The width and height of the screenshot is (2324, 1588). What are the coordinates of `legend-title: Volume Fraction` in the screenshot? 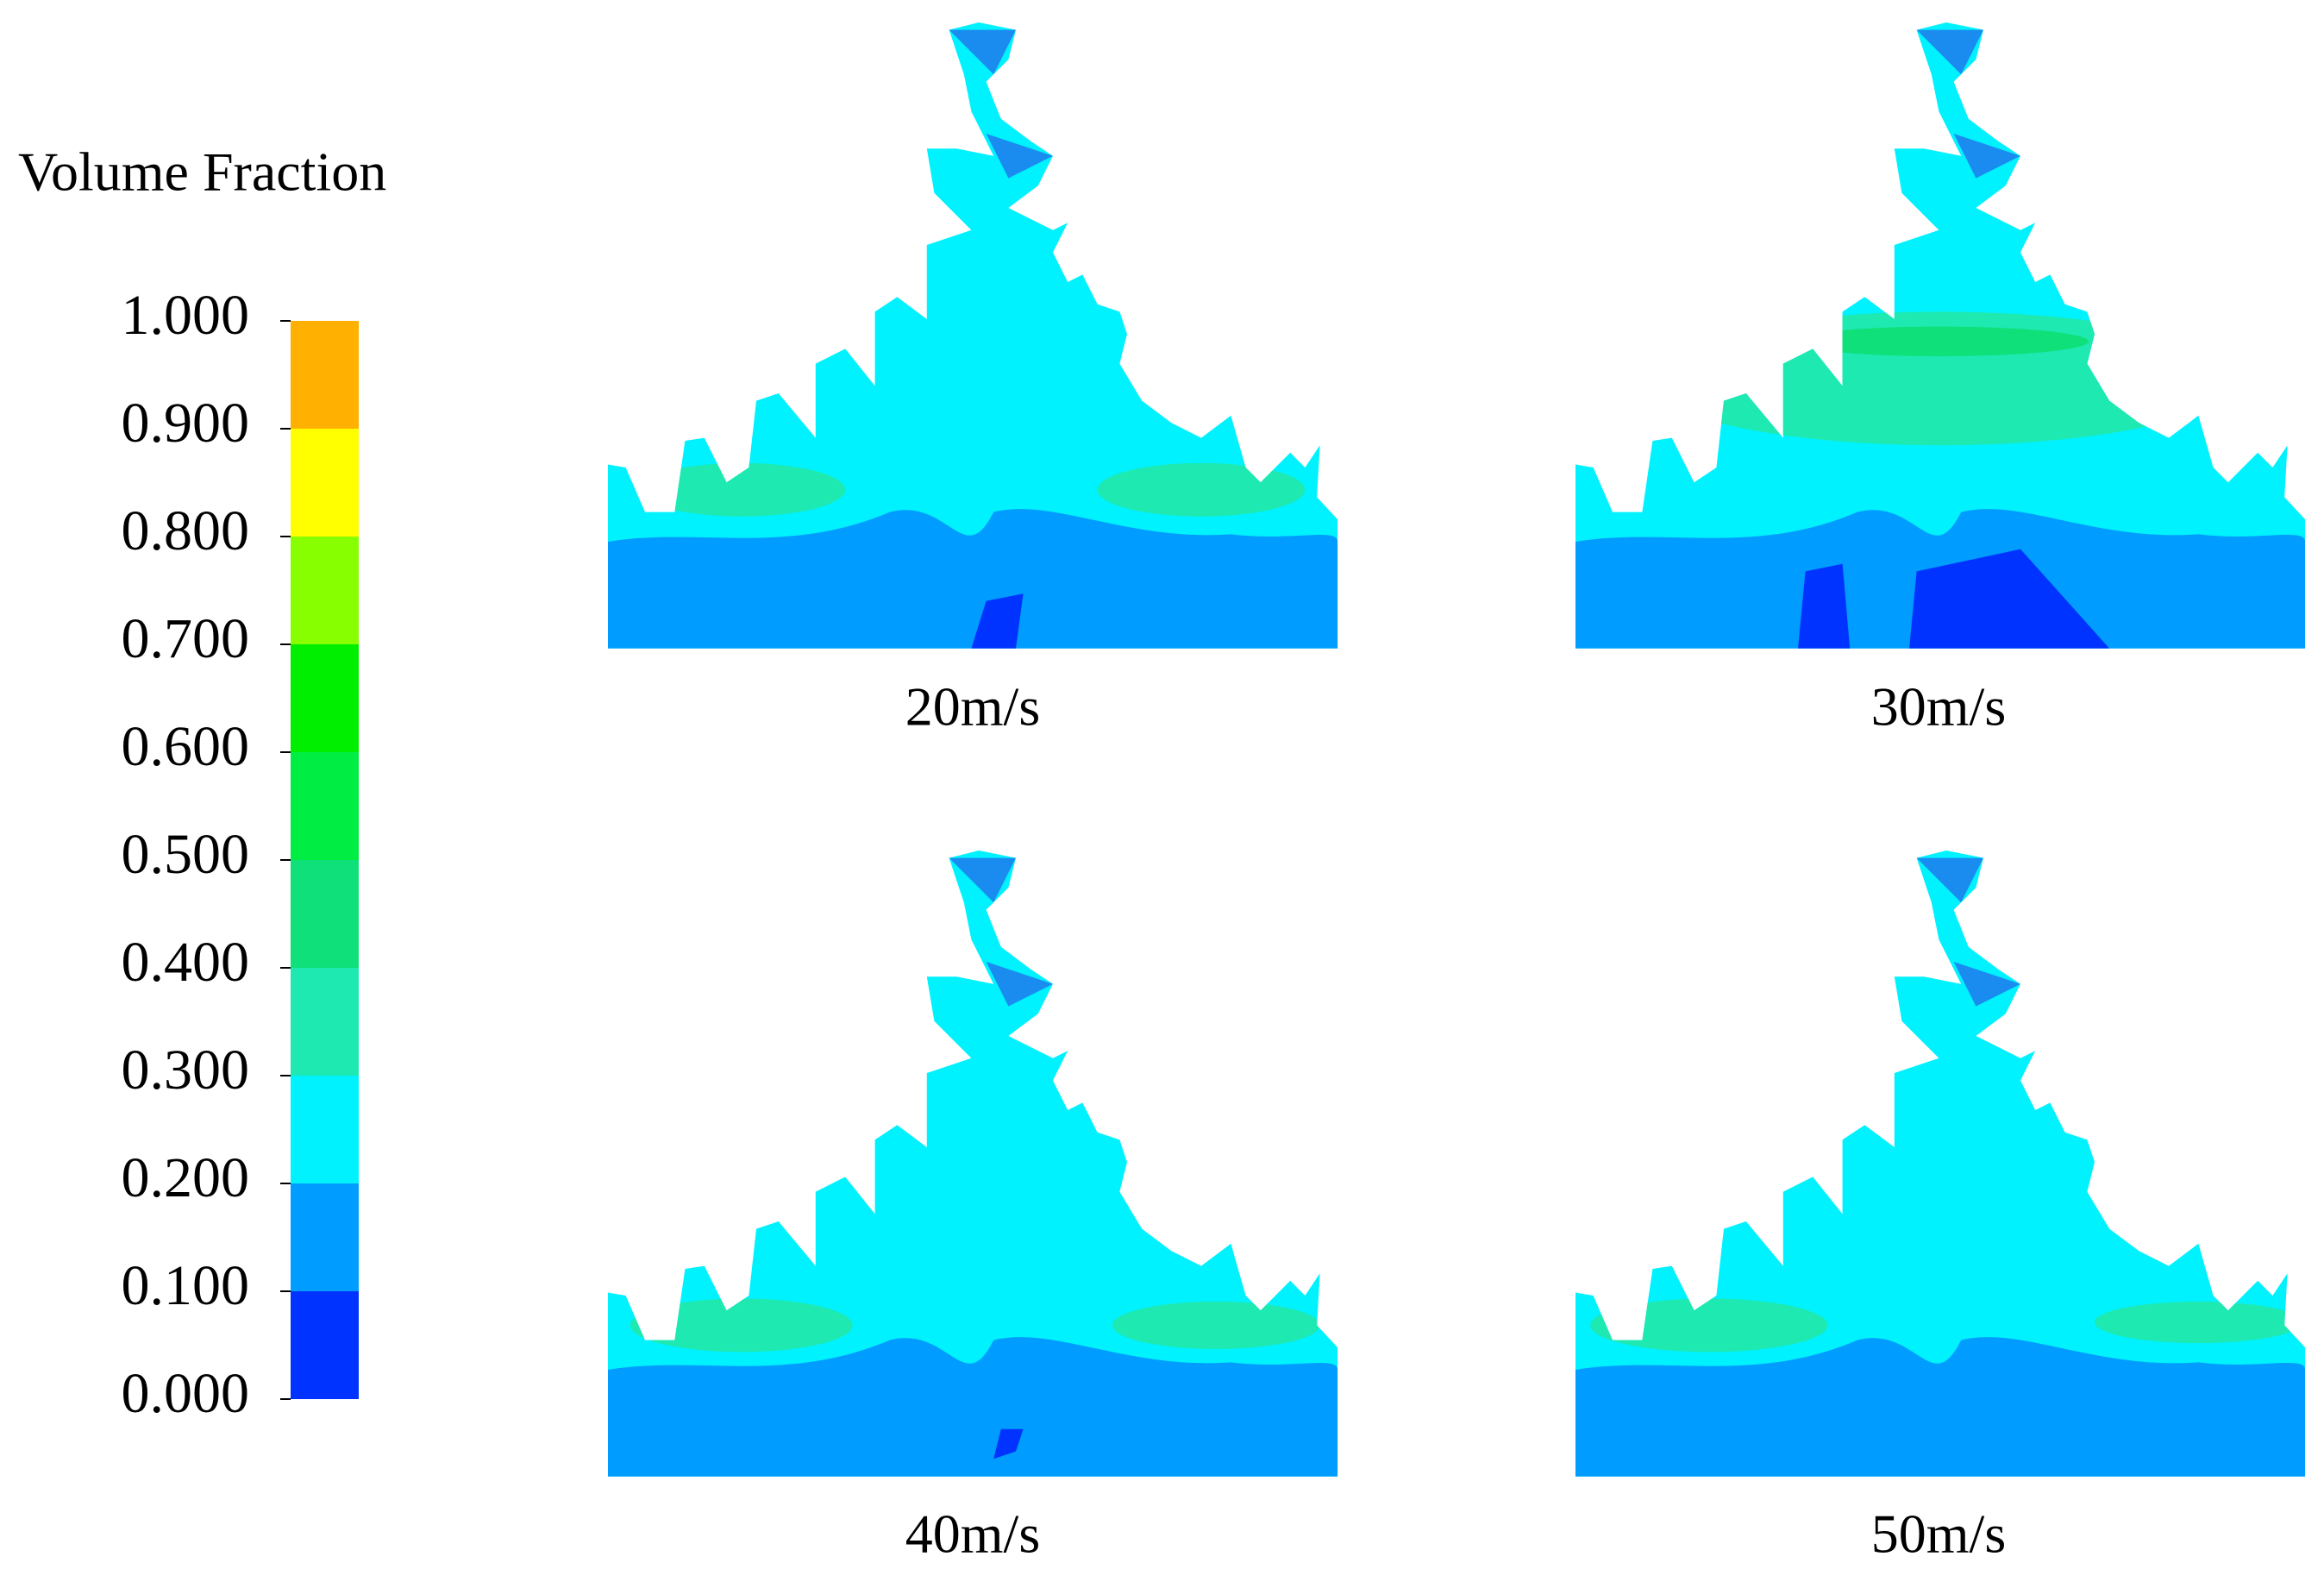 It's located at (202, 172).